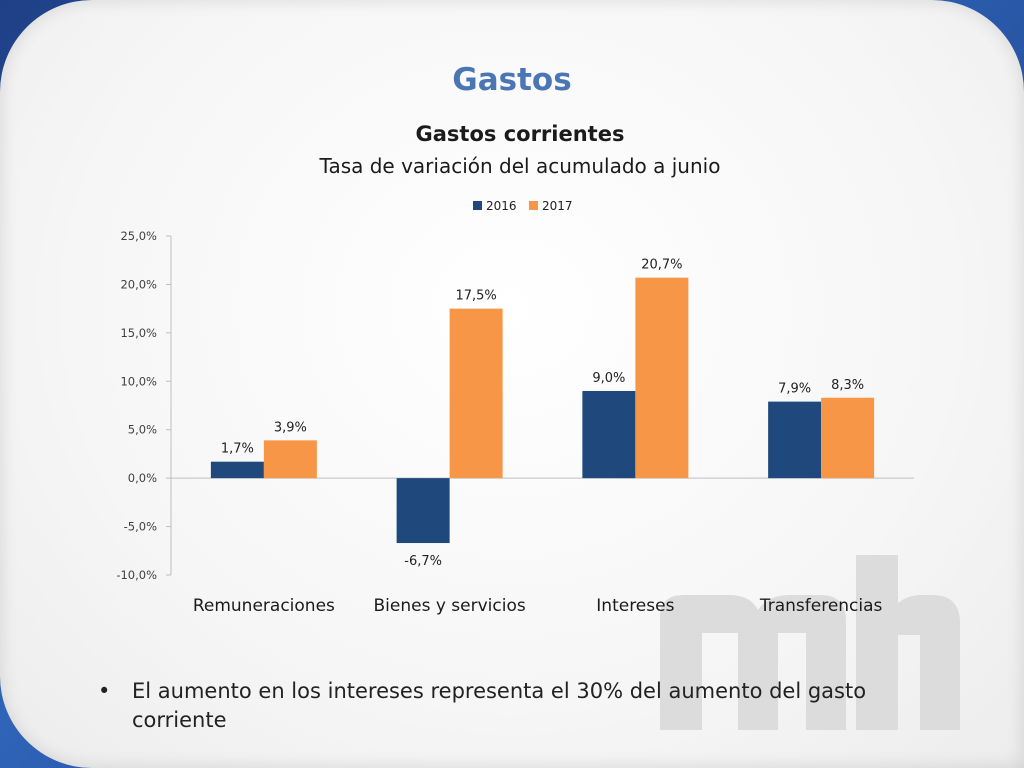  Describe the element at coordinates (501, 206) in the screenshot. I see `legend-label-2016: 2016` at that location.